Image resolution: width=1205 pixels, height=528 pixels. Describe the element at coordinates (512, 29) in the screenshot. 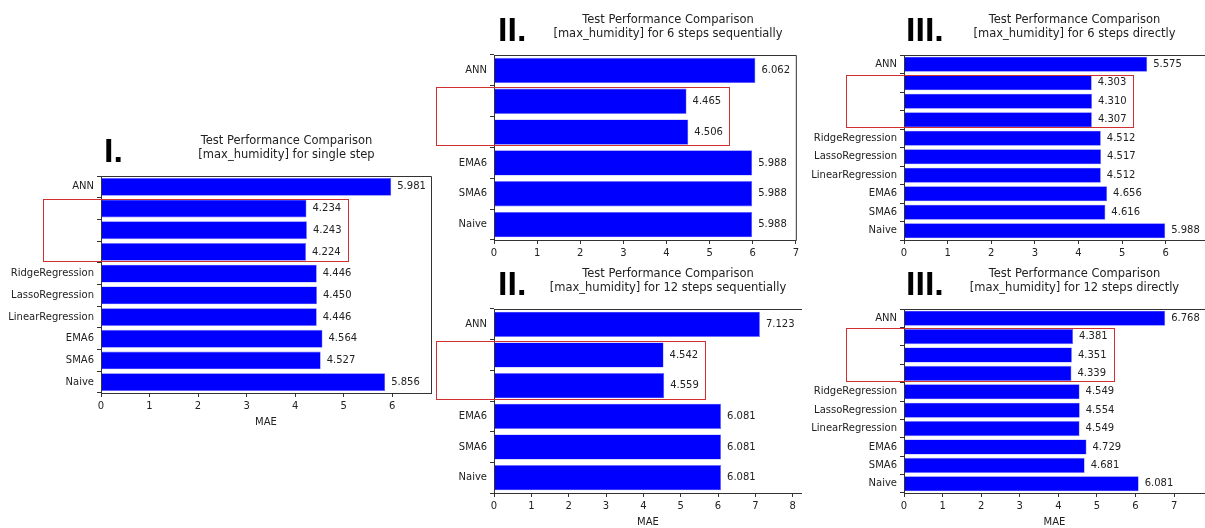

I see `text: II.` at that location.